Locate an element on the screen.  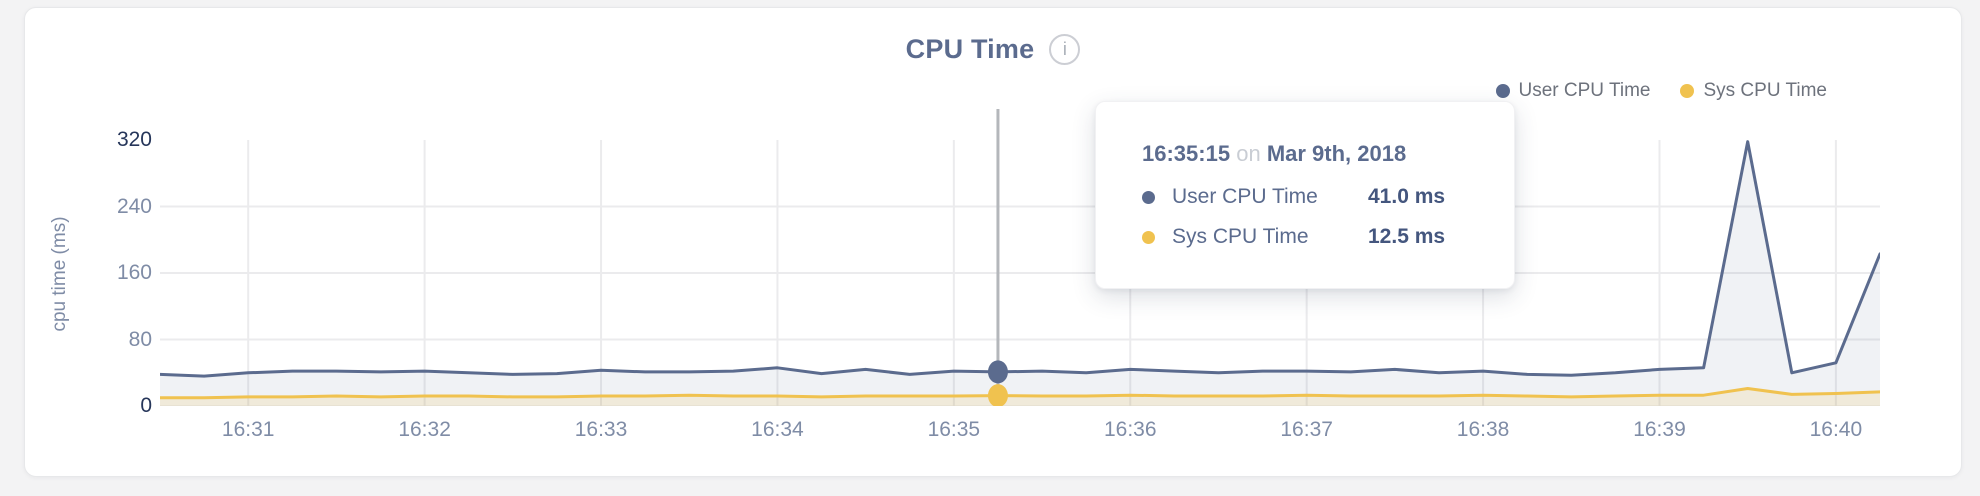
y-axis-title: cpu time (ms) is located at coordinates (59, 274).